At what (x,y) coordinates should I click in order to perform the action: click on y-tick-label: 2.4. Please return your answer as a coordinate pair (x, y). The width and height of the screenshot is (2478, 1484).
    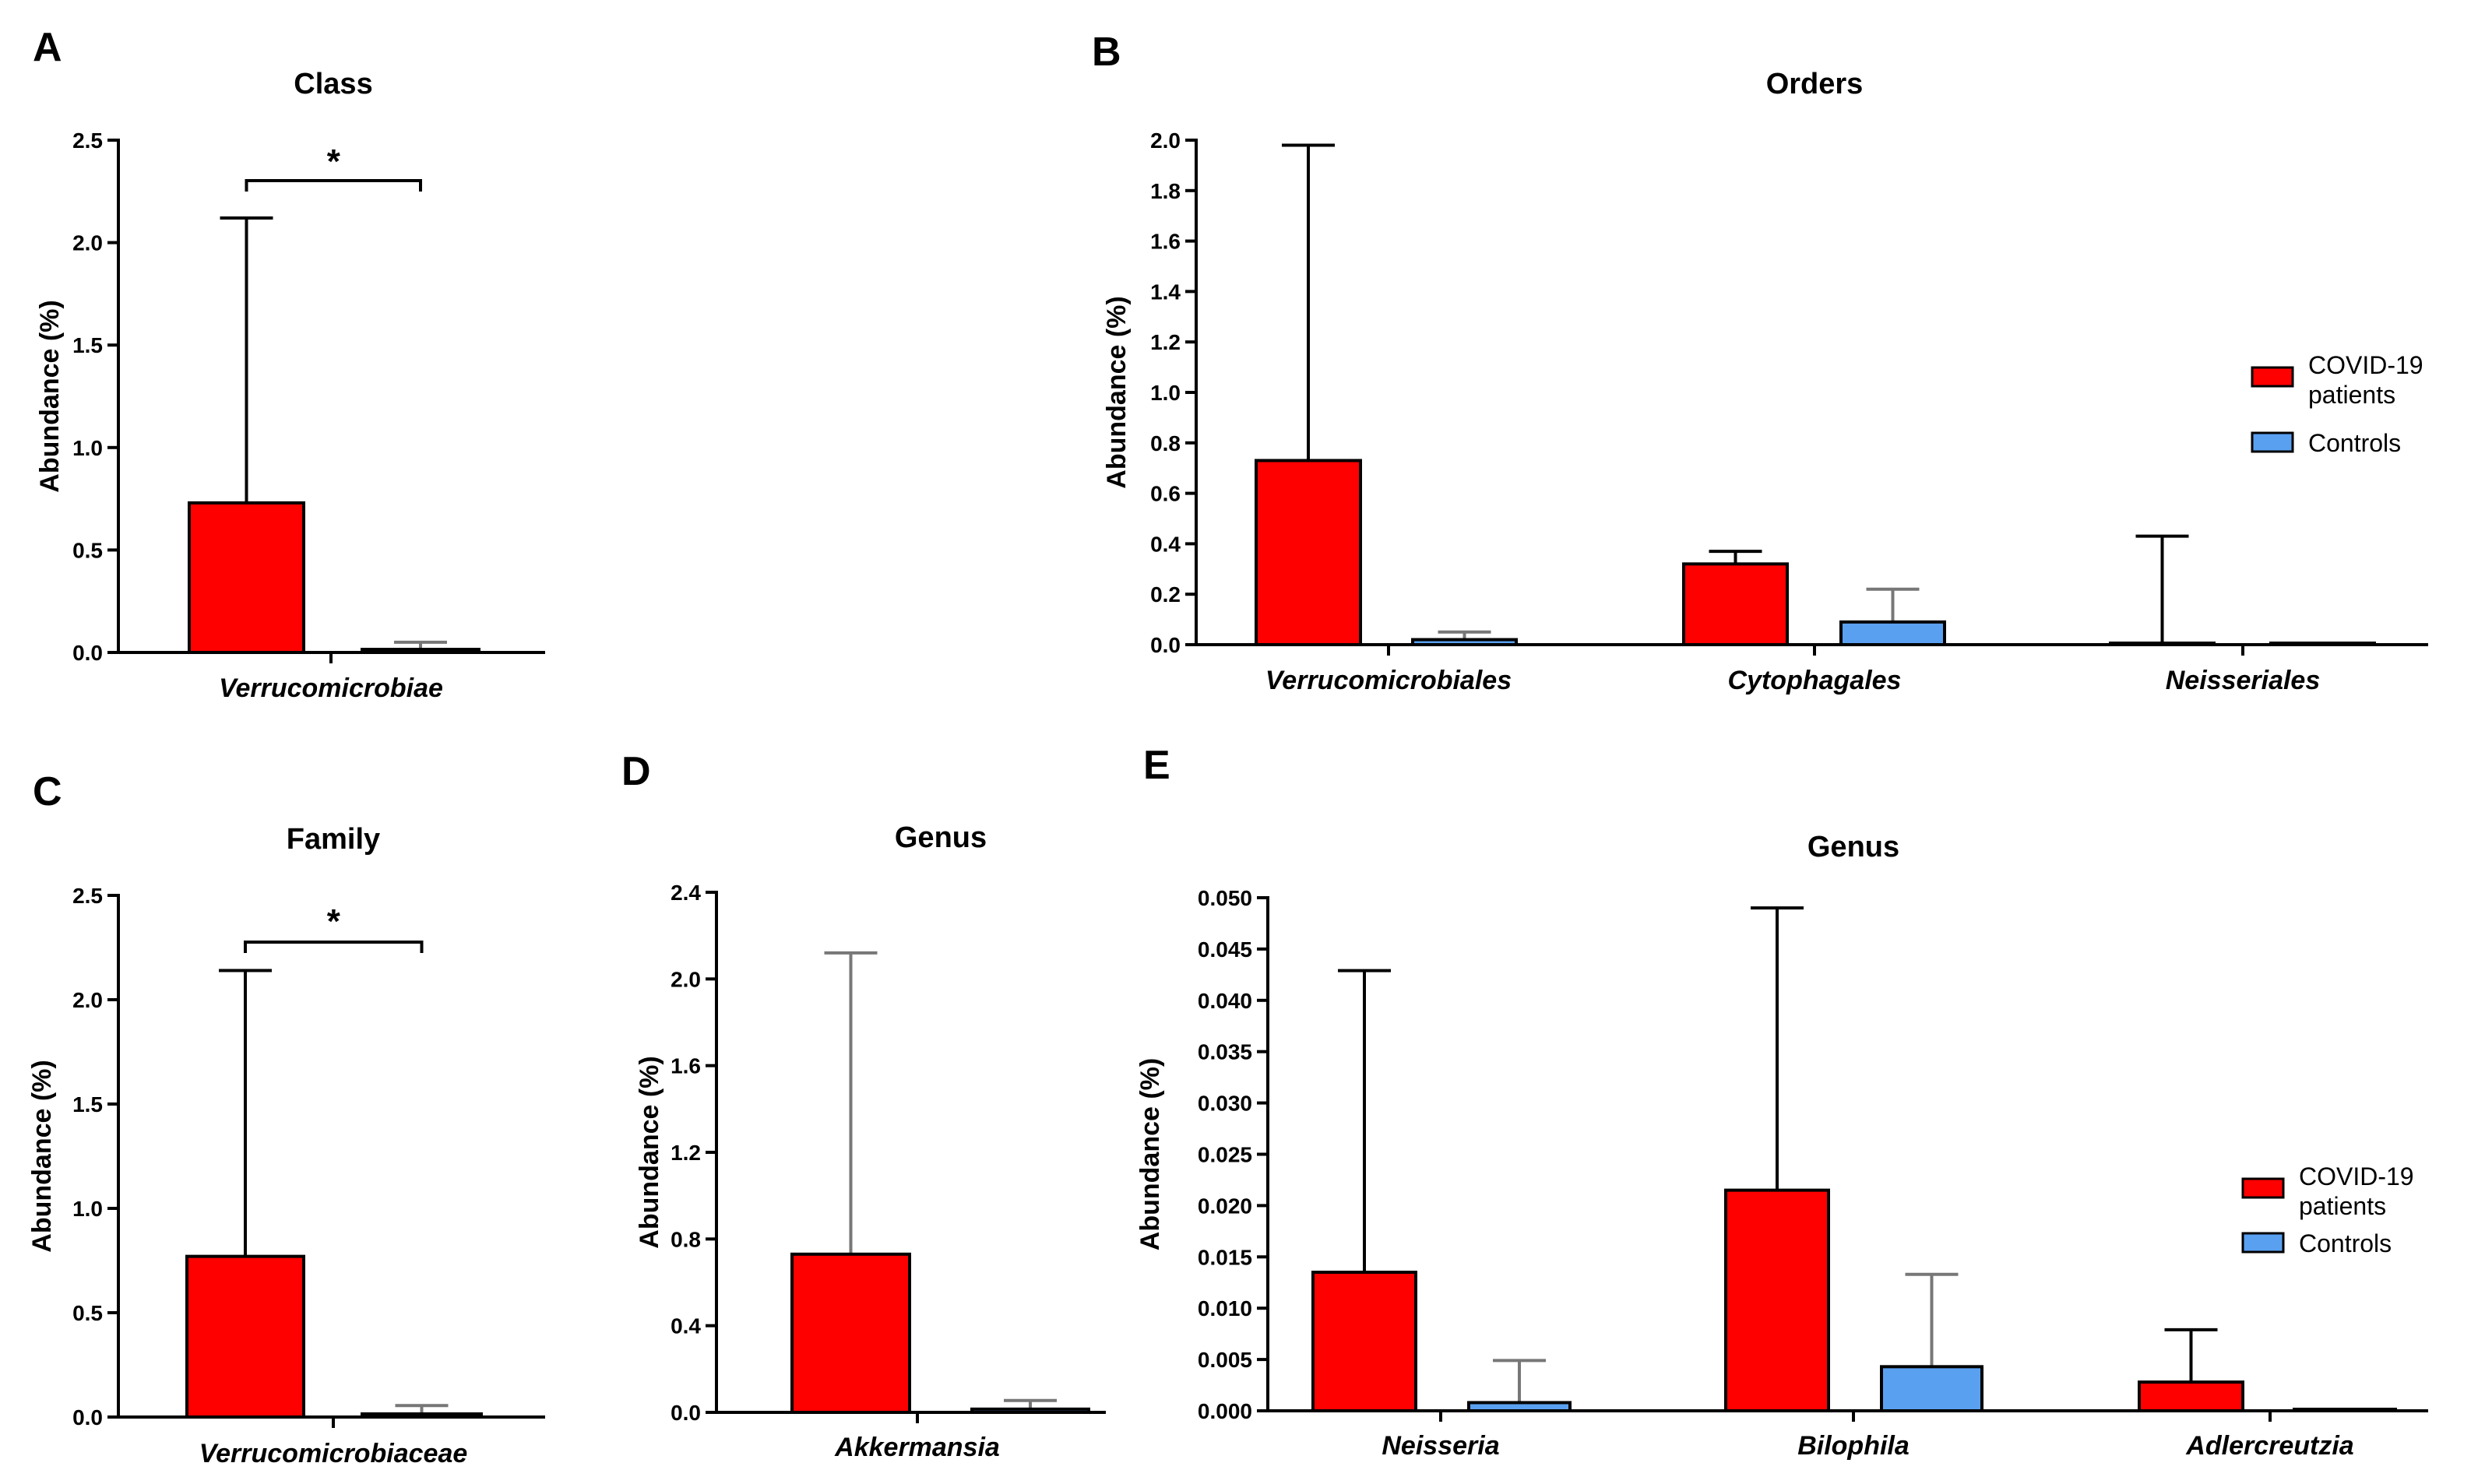
    Looking at the image, I should click on (686, 893).